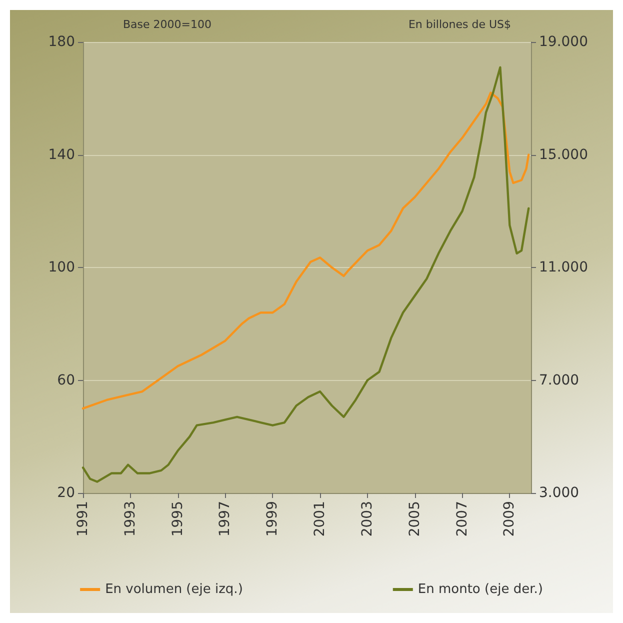  What do you see at coordinates (61, 42) in the screenshot?
I see `y-tick-label: 180` at bounding box center [61, 42].